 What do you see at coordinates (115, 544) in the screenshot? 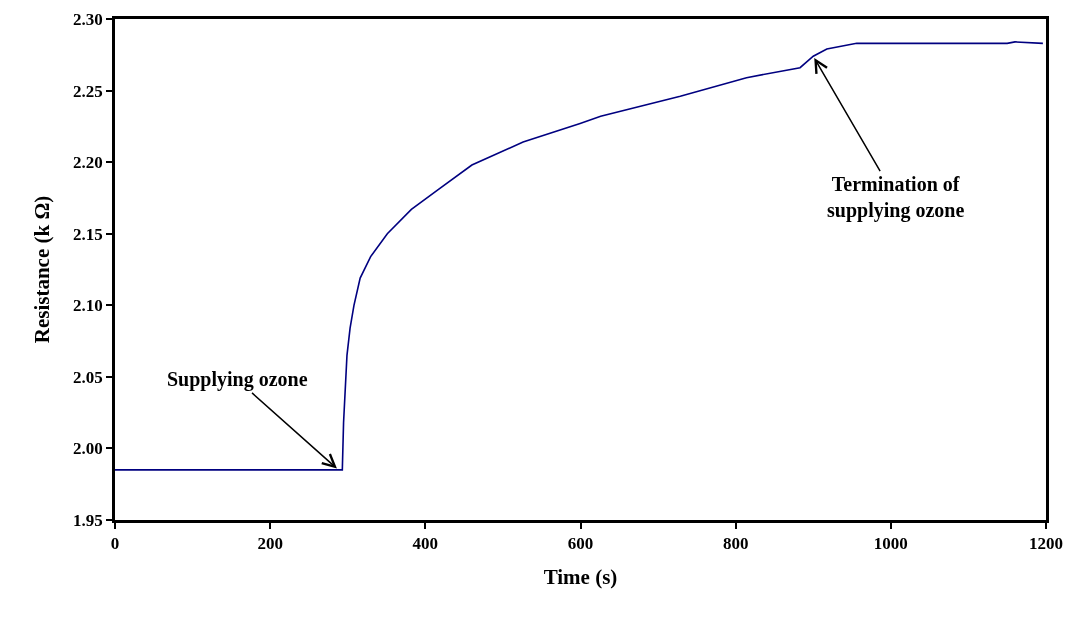
I see `x-tick-label: 0` at bounding box center [115, 544].